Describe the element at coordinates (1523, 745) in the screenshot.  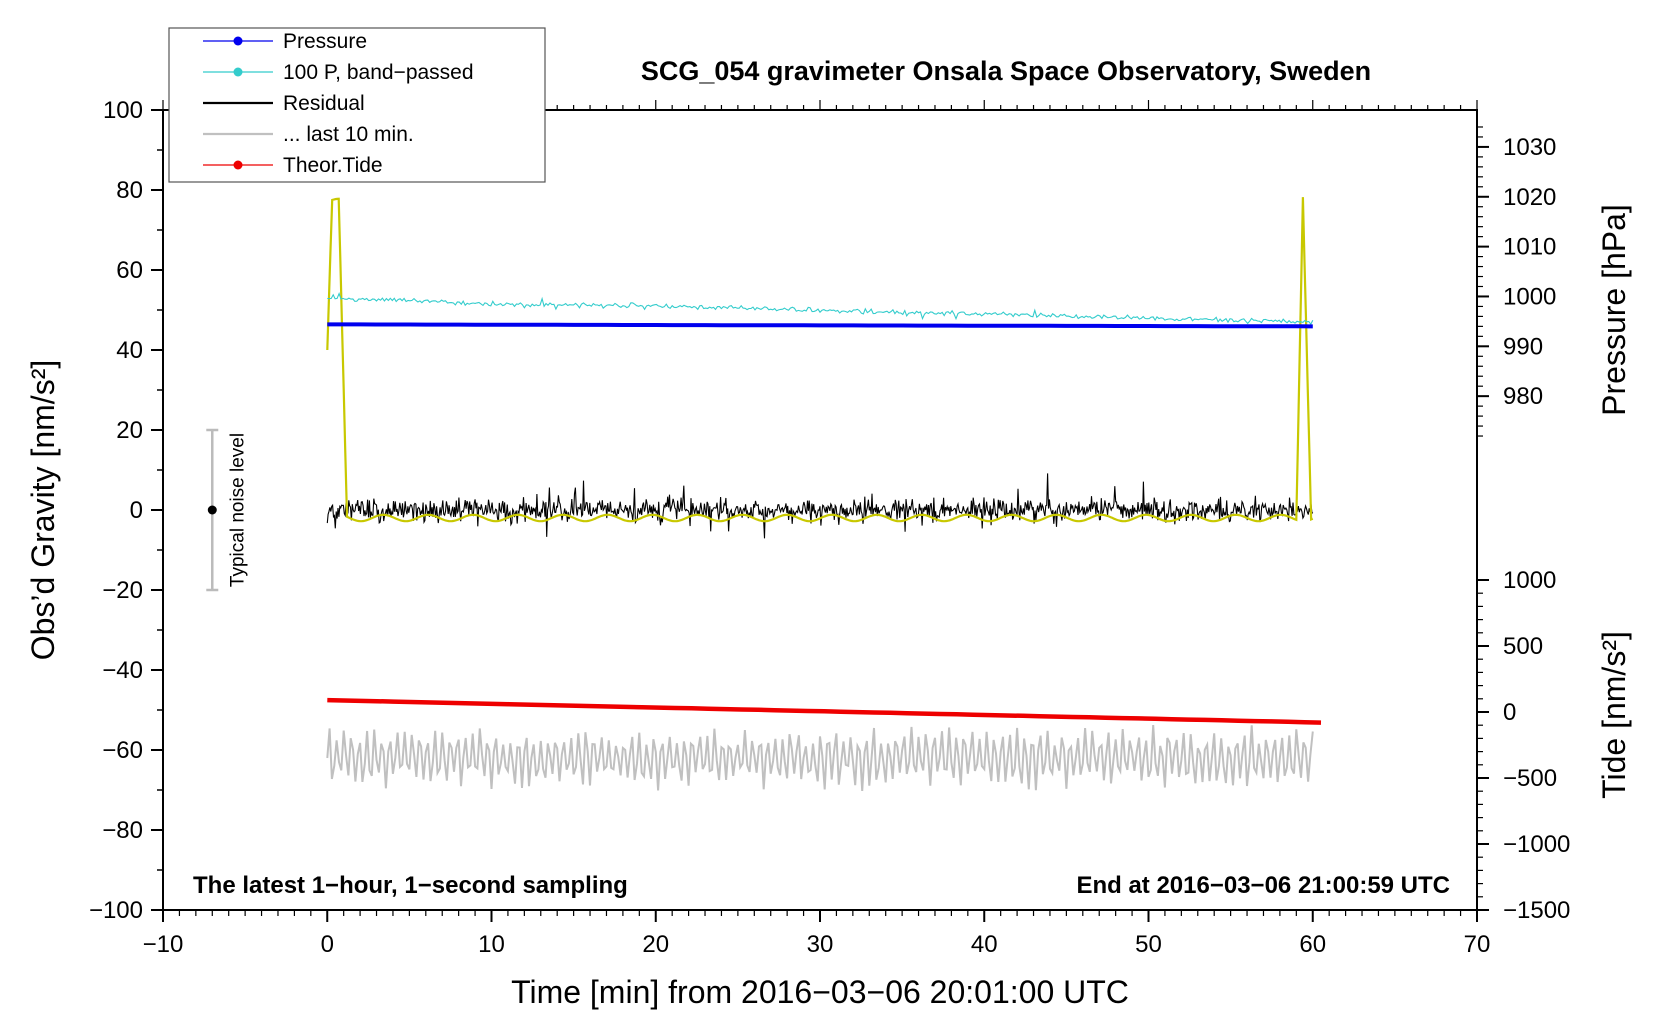
I see `tide-axis-ticks: −1500 −1000 −500 0 500 1000` at that location.